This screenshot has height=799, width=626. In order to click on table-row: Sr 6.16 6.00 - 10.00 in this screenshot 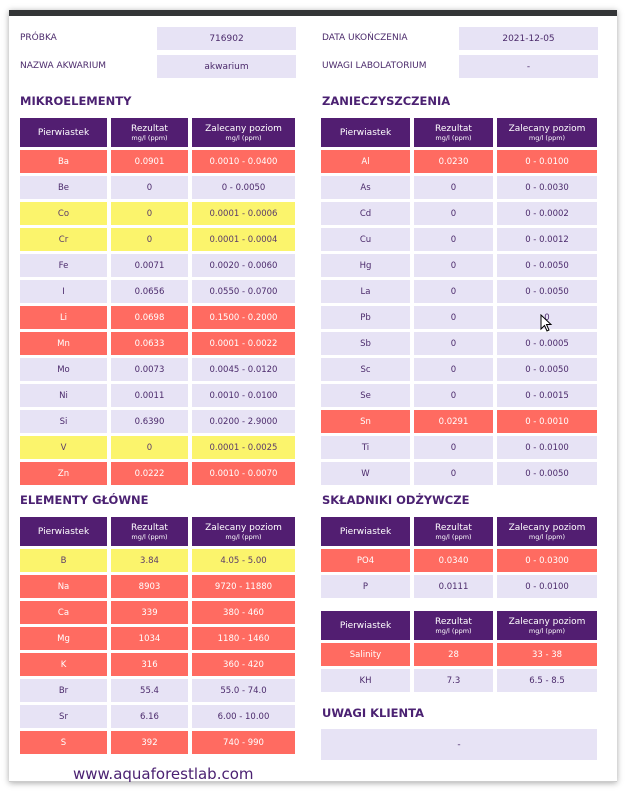, I will do `click(157, 716)`.